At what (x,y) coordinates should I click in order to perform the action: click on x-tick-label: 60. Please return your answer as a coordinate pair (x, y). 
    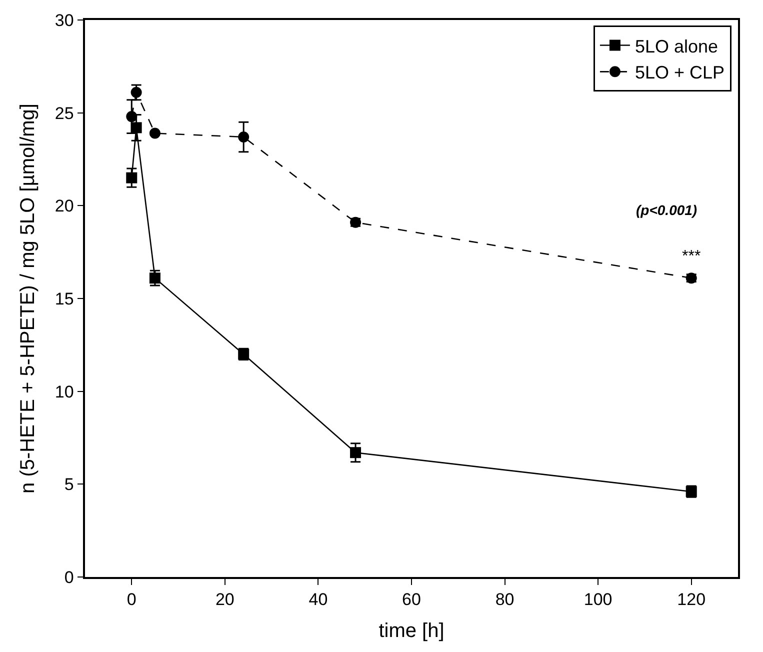
    Looking at the image, I should click on (411, 600).